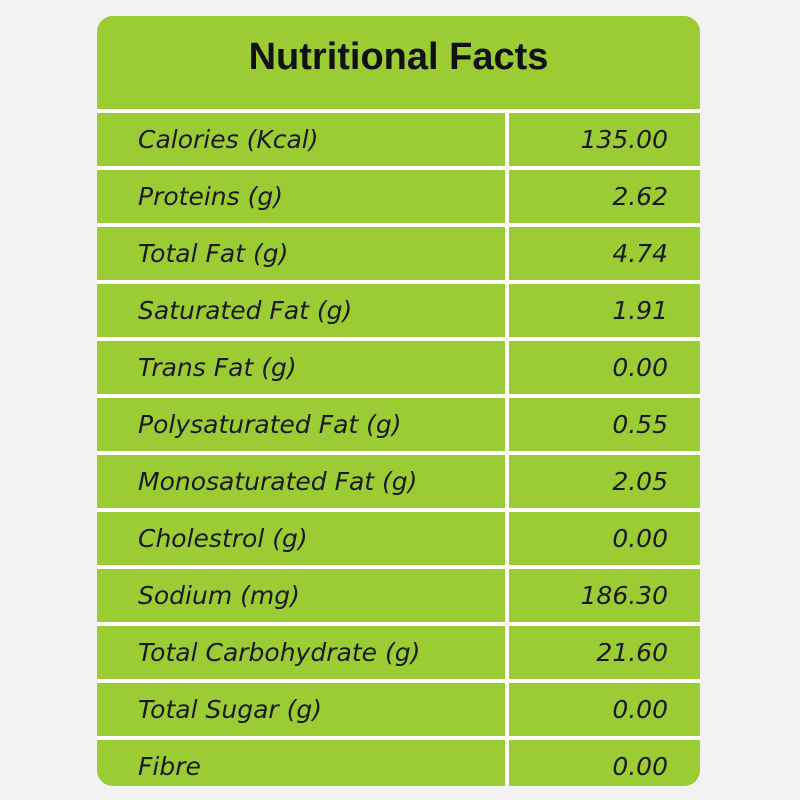 This screenshot has height=800, width=800. I want to click on nutrient-label: Calories (Kcal), so click(301, 139).